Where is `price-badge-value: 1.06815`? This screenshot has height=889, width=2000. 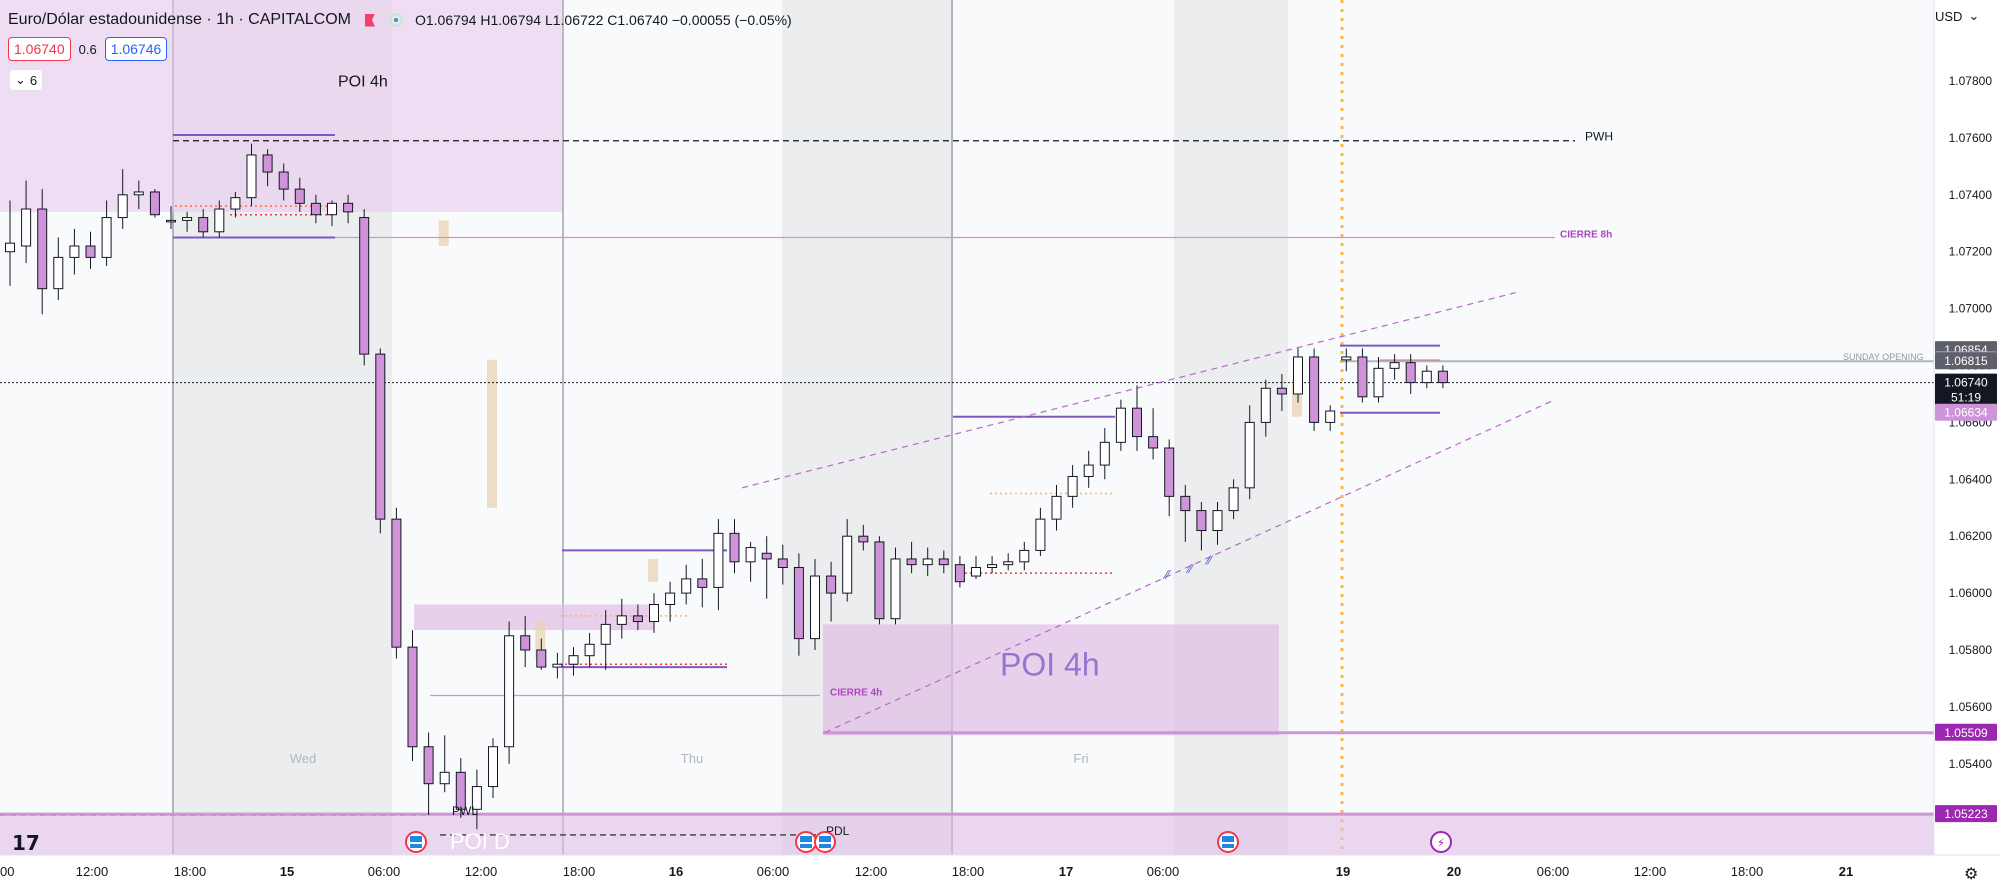
price-badge-value: 1.06815 is located at coordinates (1966, 361).